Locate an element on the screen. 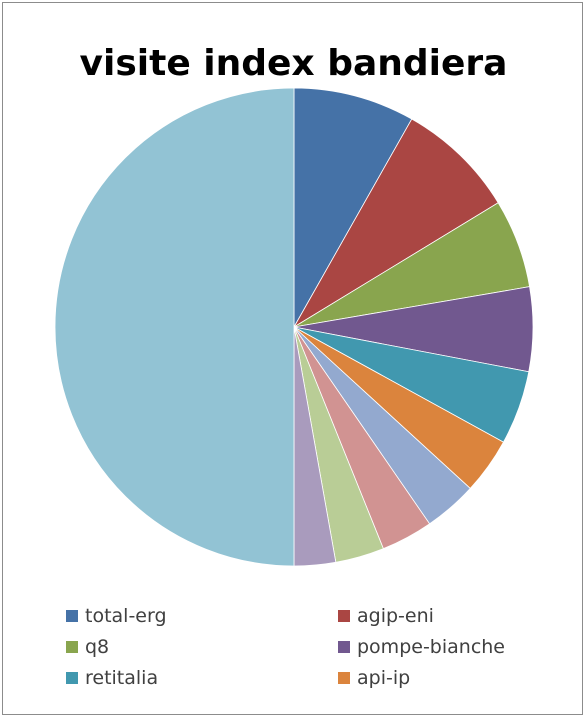 This screenshot has height=719, width=587. legend-label: retitalia is located at coordinates (122, 678).